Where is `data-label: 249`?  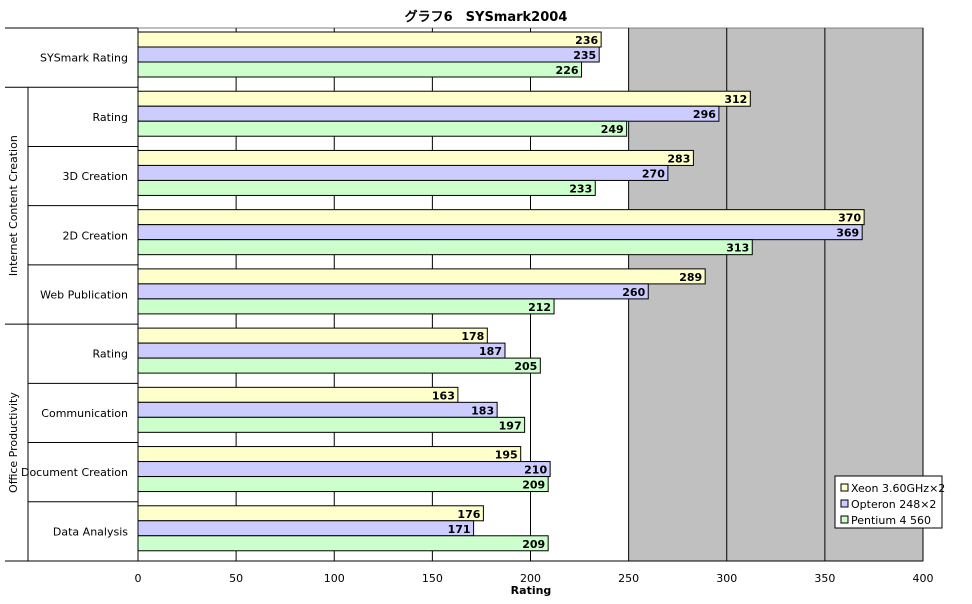
data-label: 249 is located at coordinates (612, 129).